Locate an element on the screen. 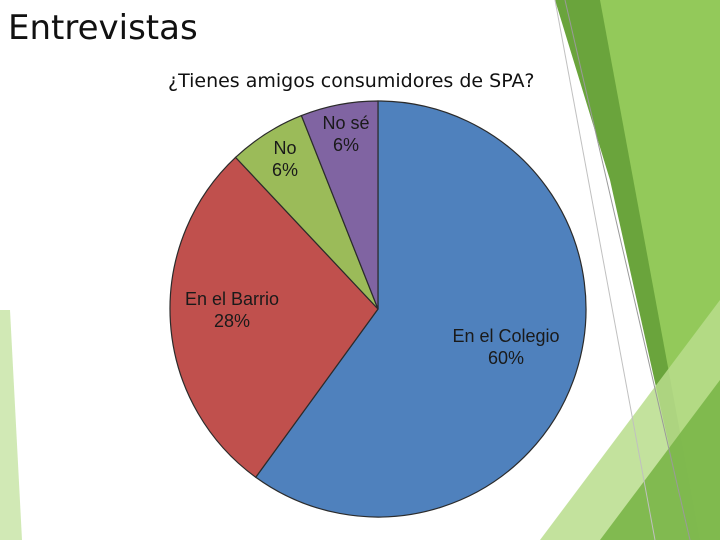  slice-label: No sé 6% is located at coordinates (345, 134).